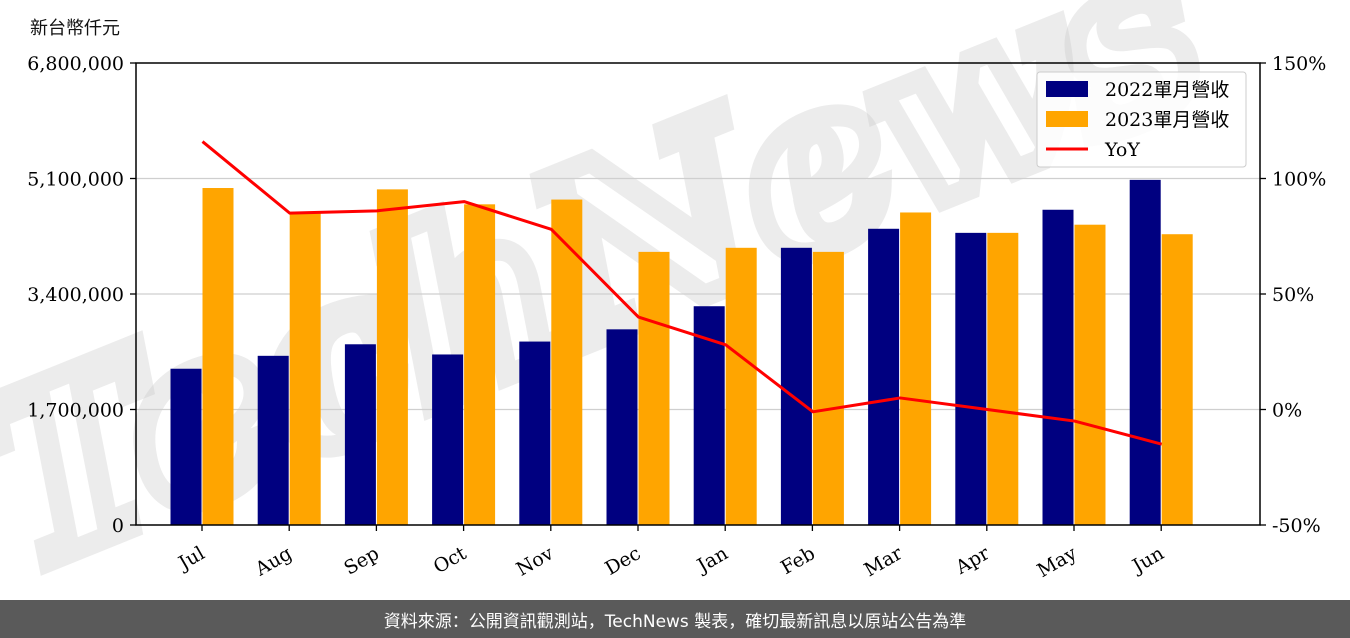 The width and height of the screenshot is (1350, 638). What do you see at coordinates (75, 180) in the screenshot?
I see `left-tick-label: 5,100,000` at bounding box center [75, 180].